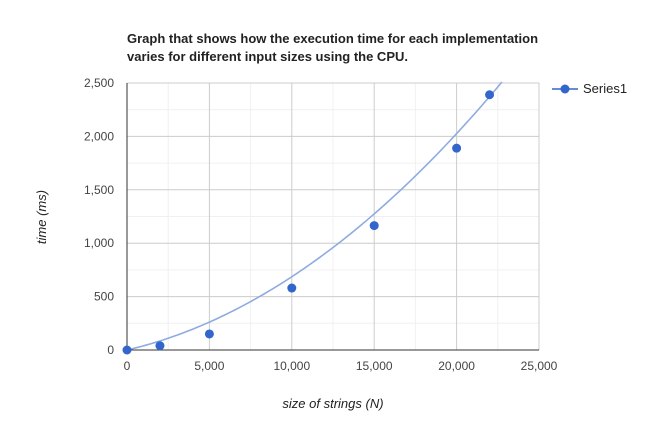 The height and width of the screenshot is (438, 666). I want to click on y-tick-label: 500, so click(104, 297).